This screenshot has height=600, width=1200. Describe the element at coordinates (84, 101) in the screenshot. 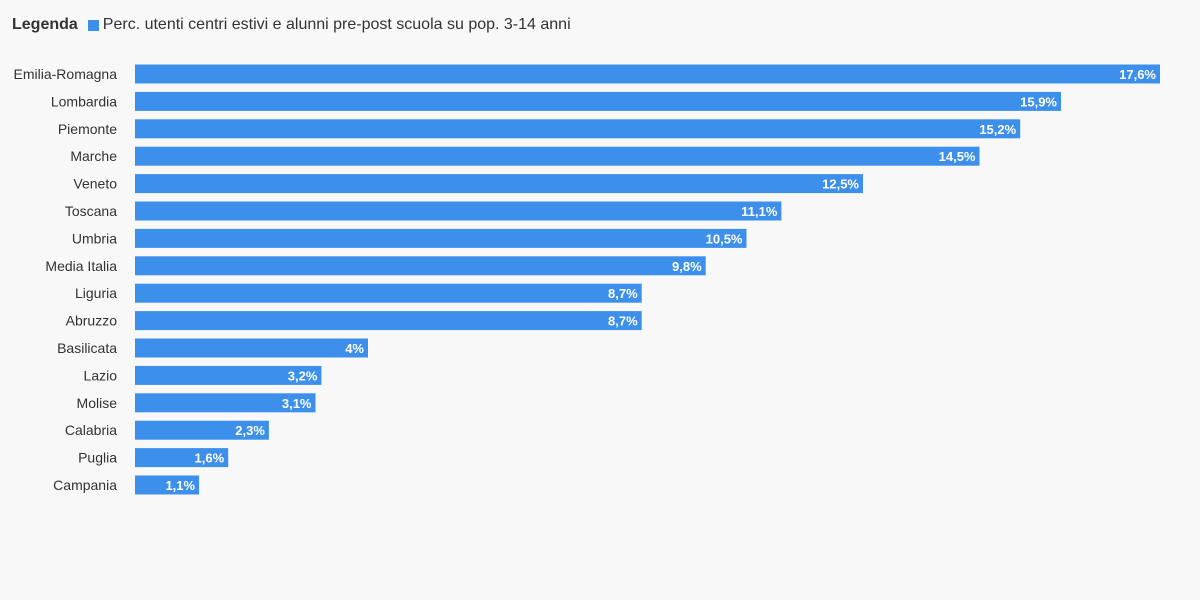

I see `category-label: Lombardia` at that location.